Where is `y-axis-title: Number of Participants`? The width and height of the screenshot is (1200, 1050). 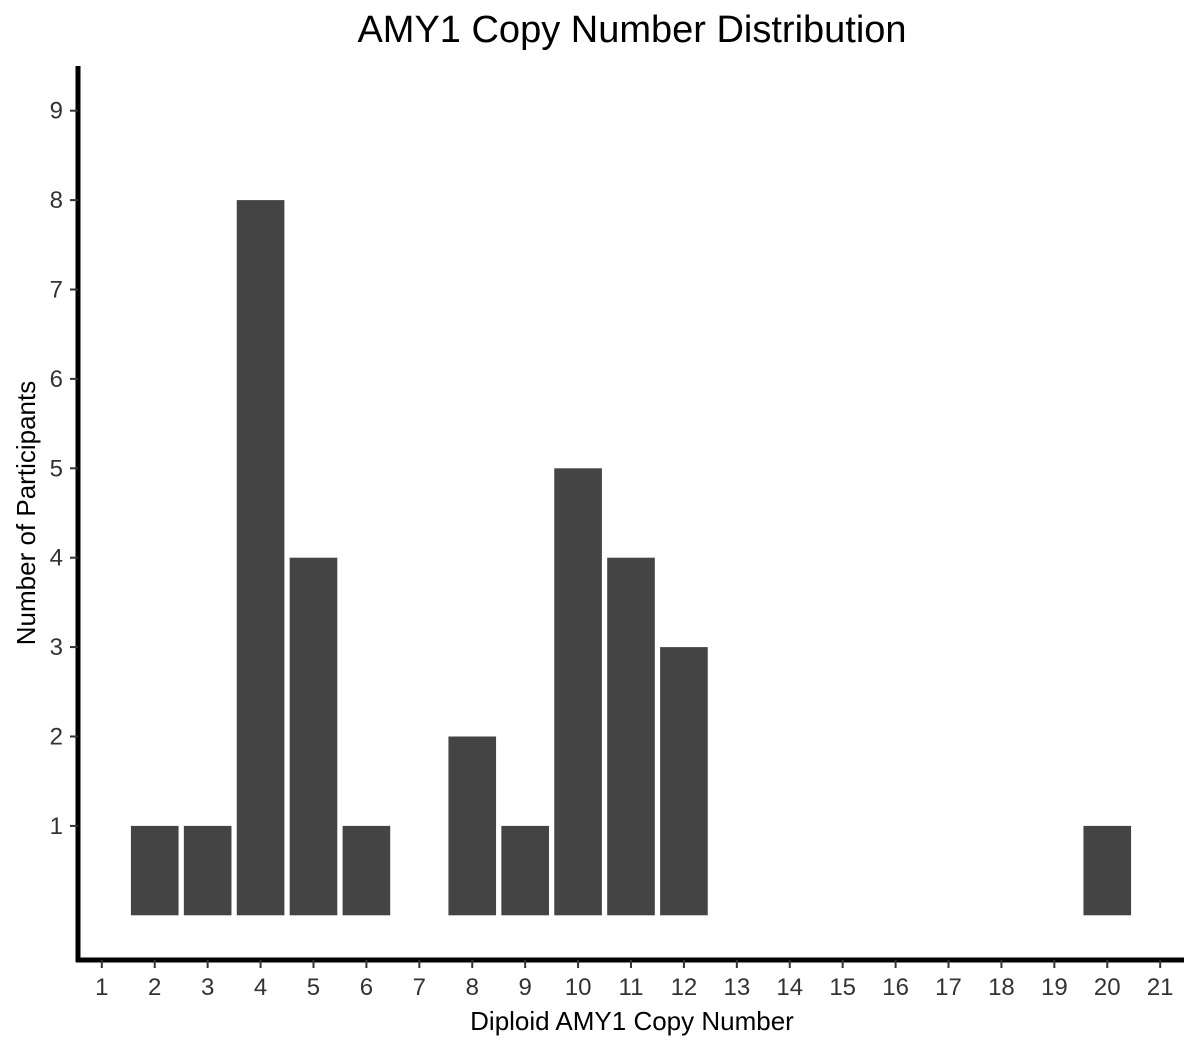 y-axis-title: Number of Participants is located at coordinates (26, 513).